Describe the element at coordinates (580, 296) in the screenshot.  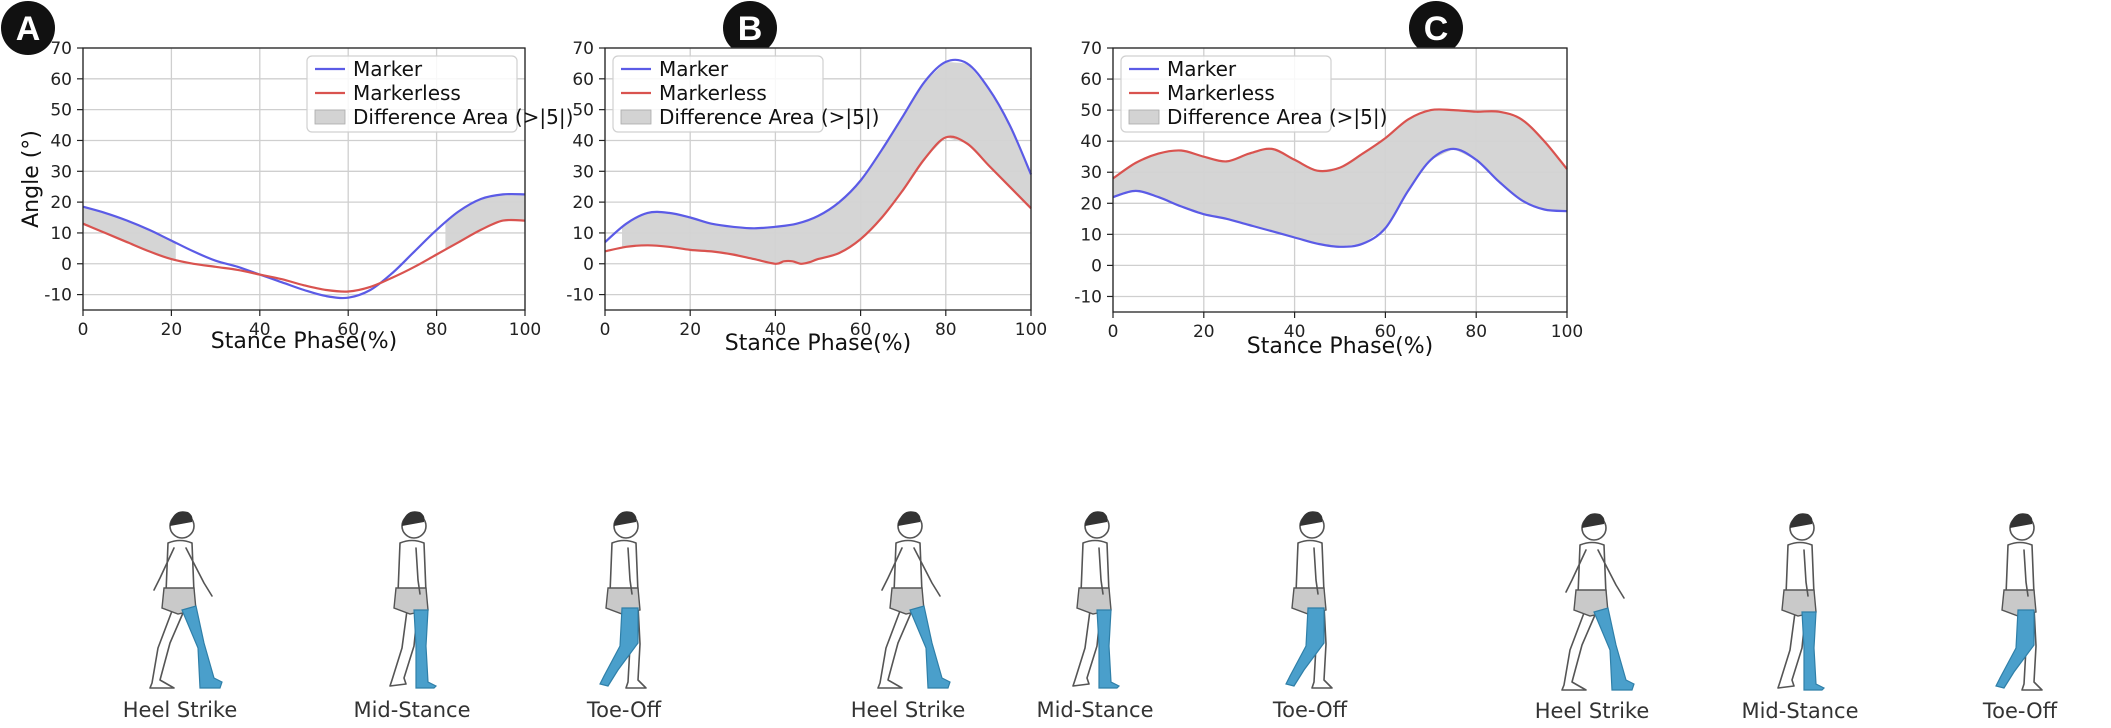
I see `y-tick-label: -10` at that location.